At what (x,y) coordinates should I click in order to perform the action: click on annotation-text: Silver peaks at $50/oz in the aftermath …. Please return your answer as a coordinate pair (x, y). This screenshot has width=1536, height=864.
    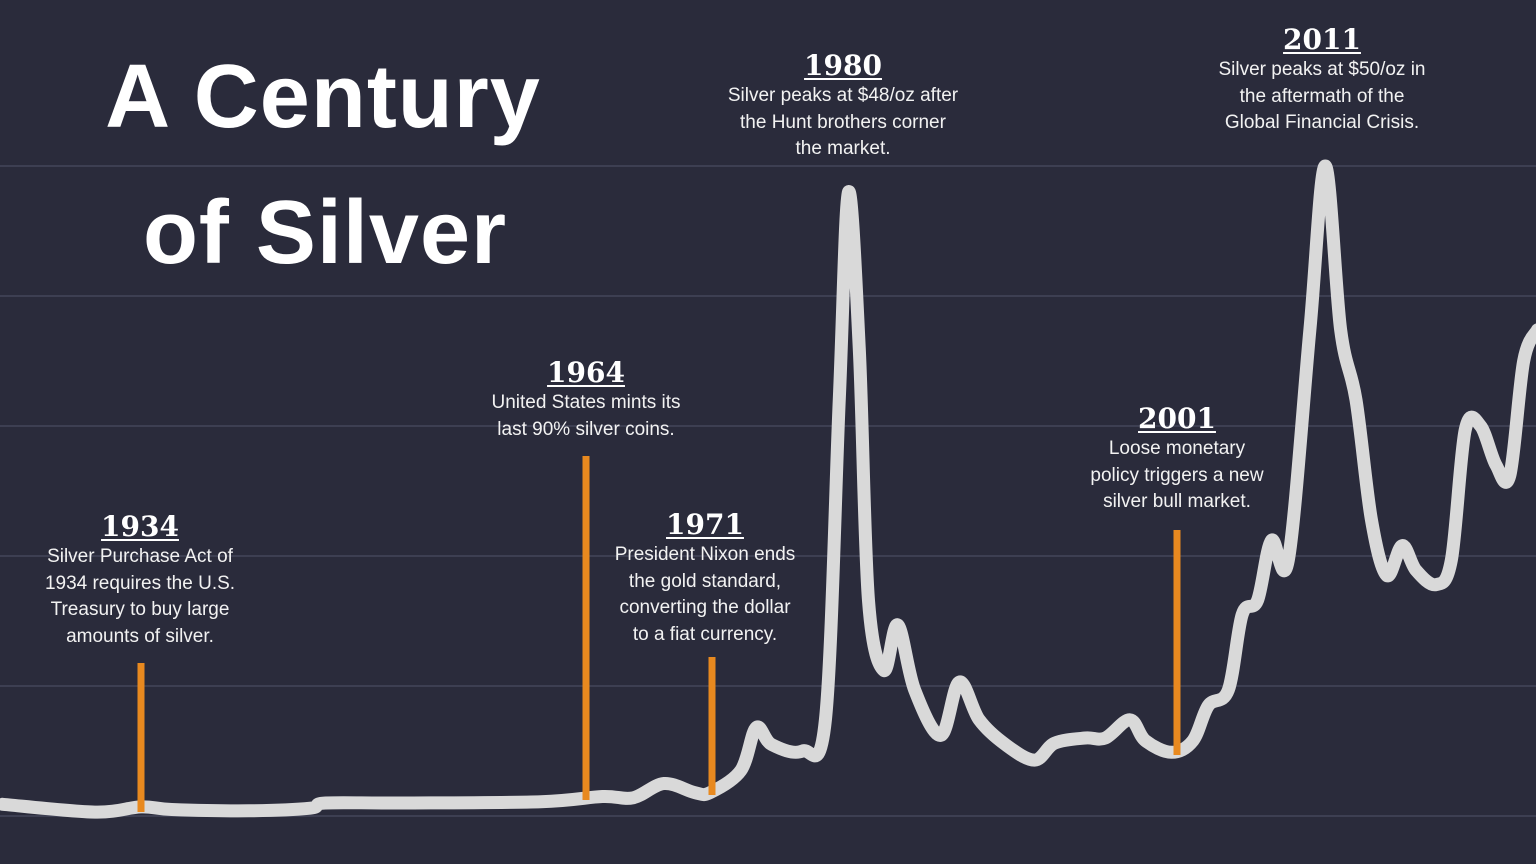
    Looking at the image, I should click on (1322, 96).